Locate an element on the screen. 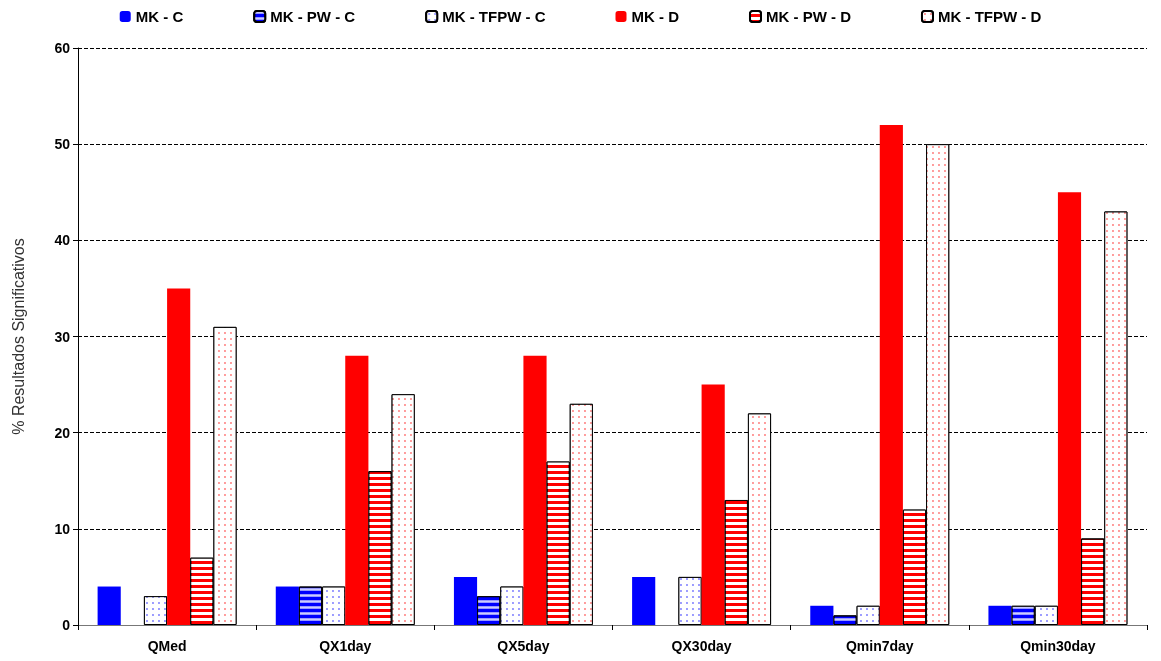 This screenshot has height=661, width=1161. x-tick-label: Qmin7day is located at coordinates (879, 646).